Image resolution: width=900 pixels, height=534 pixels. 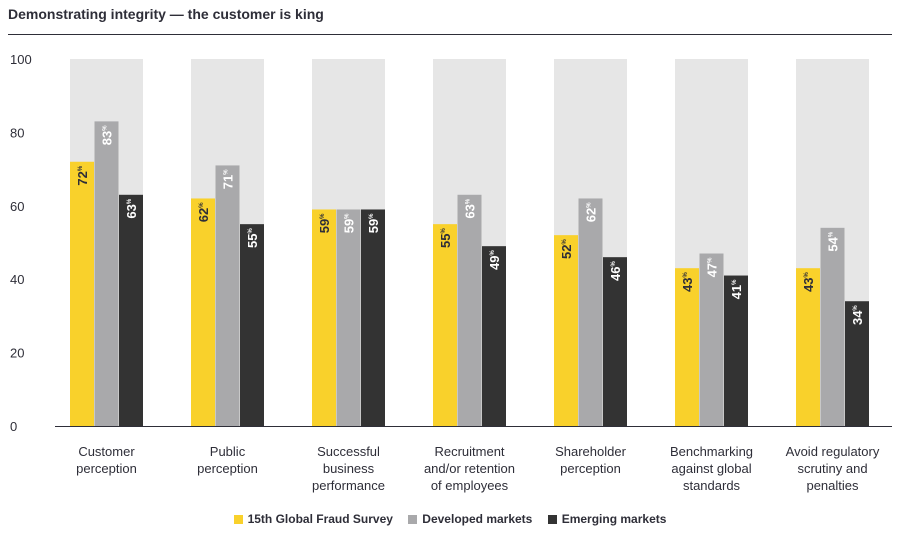 What do you see at coordinates (833, 451) in the screenshot?
I see `category-label-6-0: Avoid regulatory` at bounding box center [833, 451].